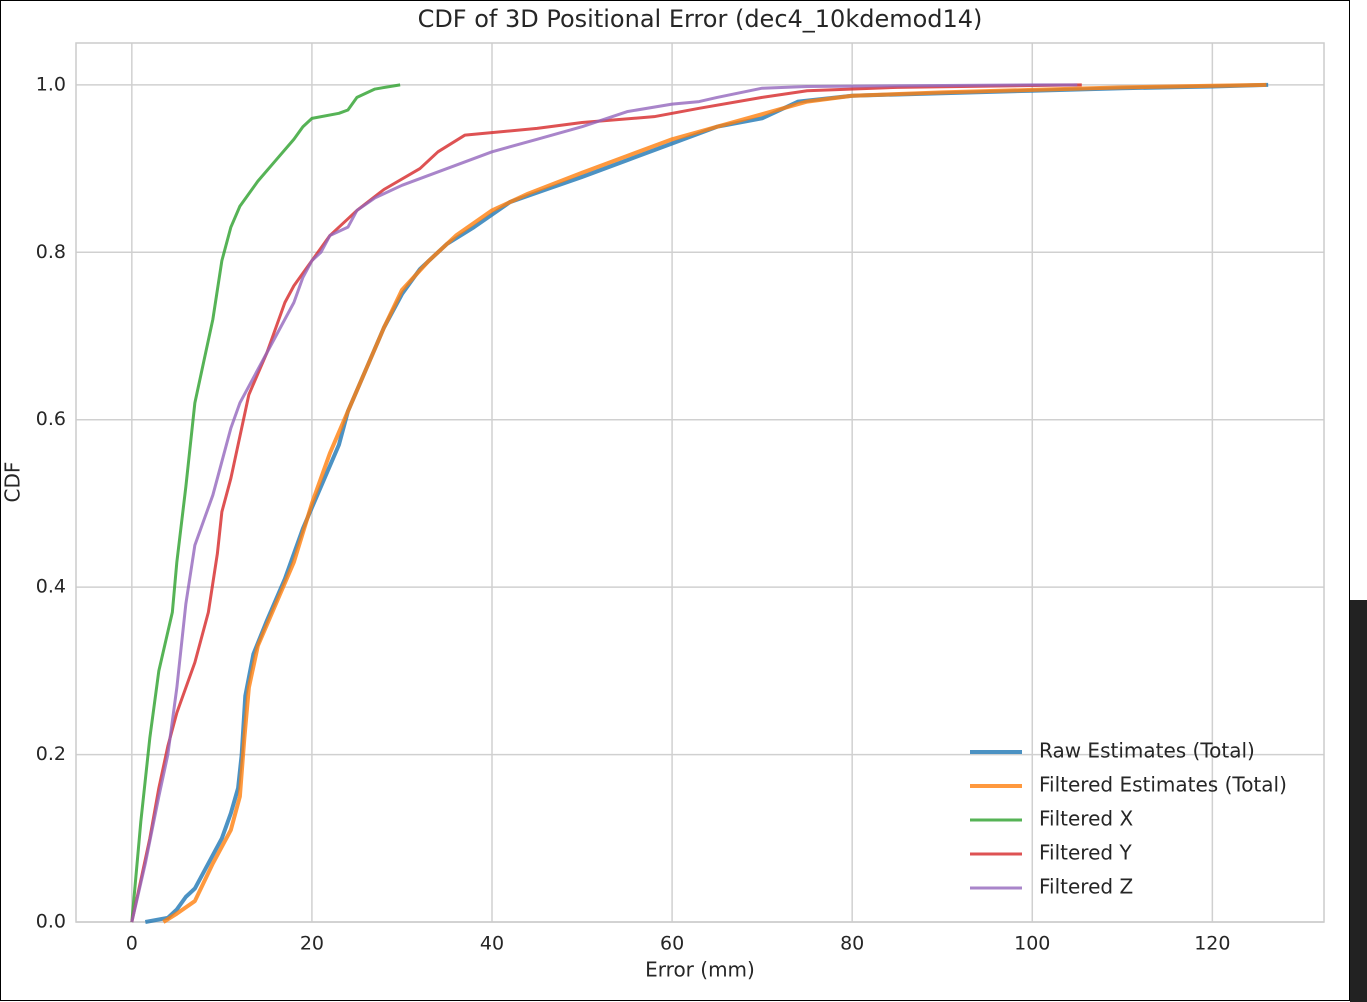 The height and width of the screenshot is (1002, 1367). What do you see at coordinates (51, 587) in the screenshot?
I see `y-tick-label: 0.4` at bounding box center [51, 587].